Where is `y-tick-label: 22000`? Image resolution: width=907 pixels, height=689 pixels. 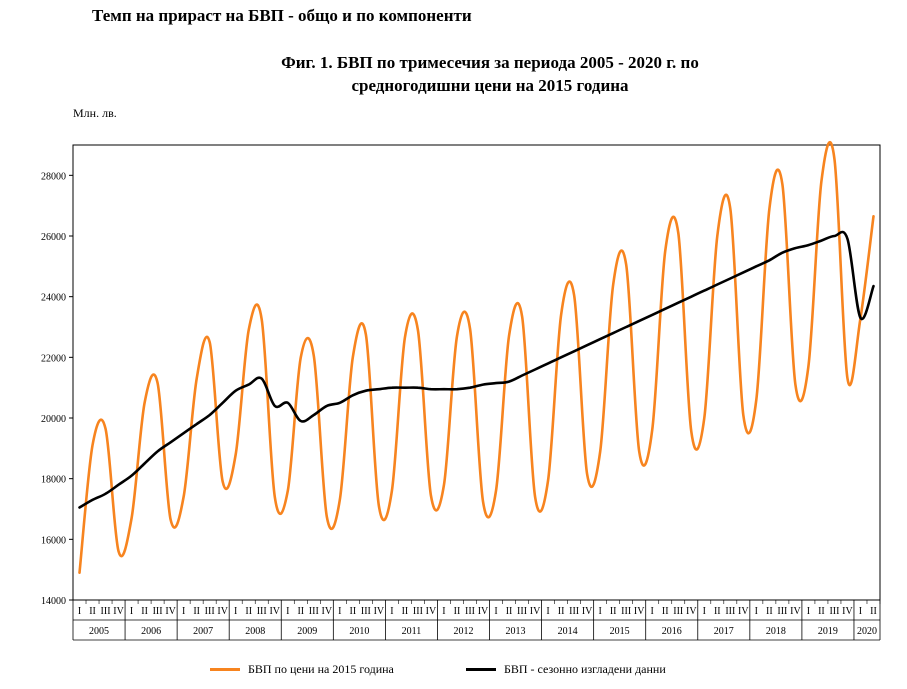 y-tick-label: 22000 is located at coordinates (53, 358).